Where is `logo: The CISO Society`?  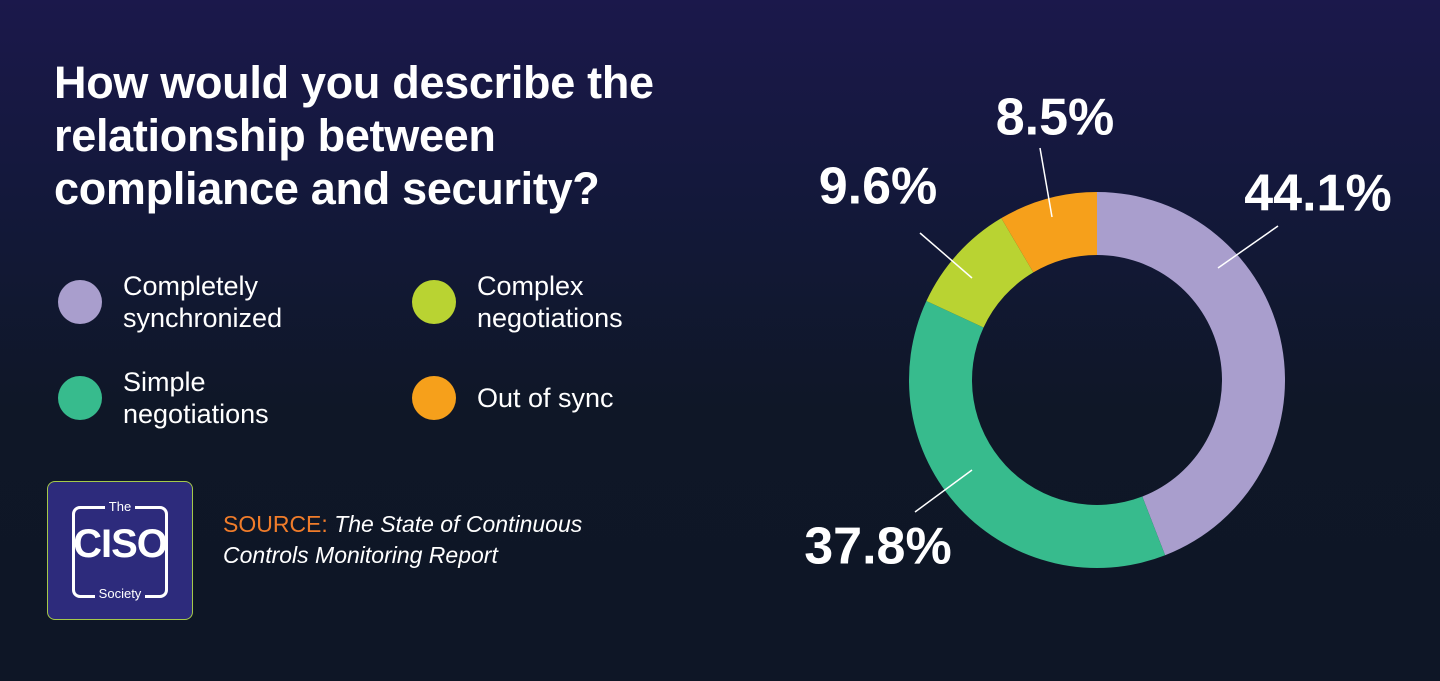 logo: The CISO Society is located at coordinates (120, 550).